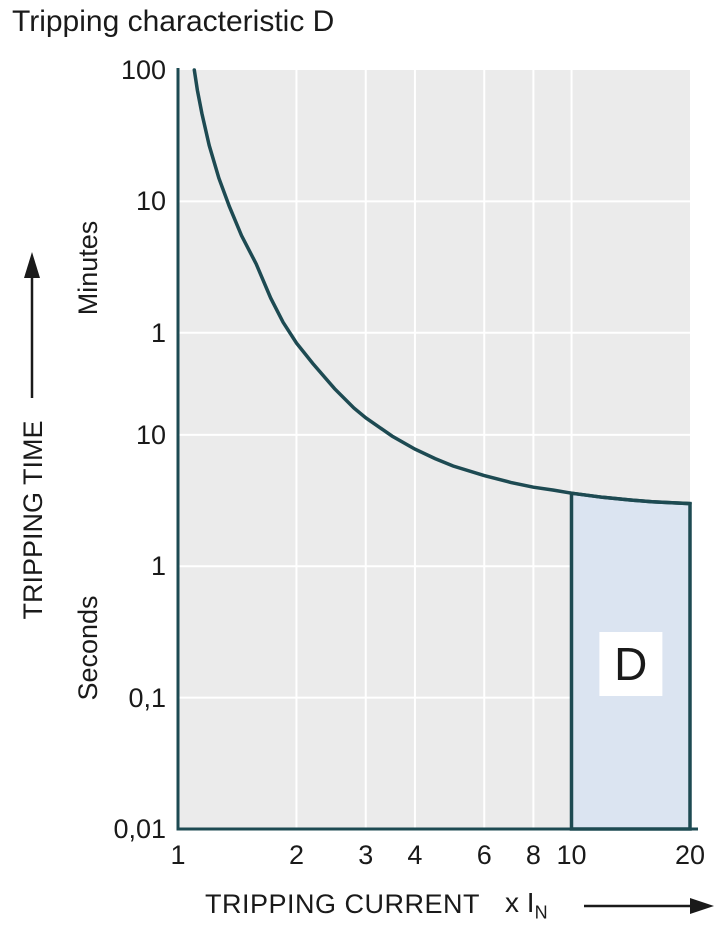  I want to click on y-tick-label-0: 100, so click(143, 70).